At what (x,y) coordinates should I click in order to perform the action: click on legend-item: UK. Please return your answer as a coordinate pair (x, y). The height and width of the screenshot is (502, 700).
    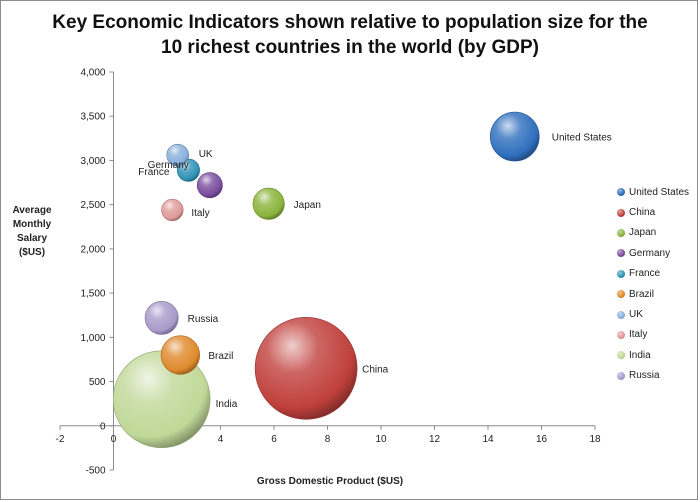
    Looking at the image, I should click on (653, 314).